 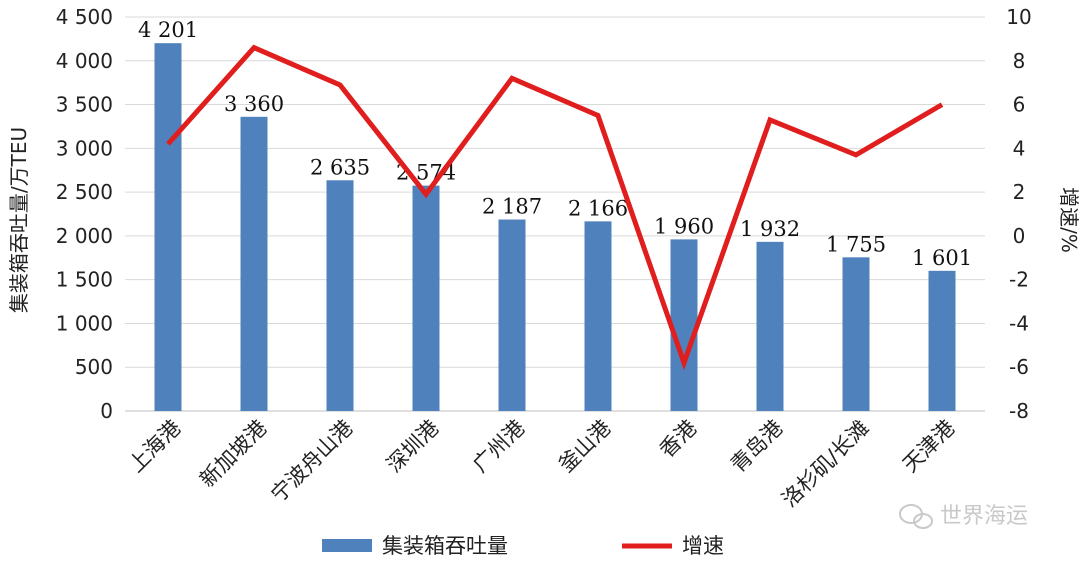 What do you see at coordinates (684, 226) in the screenshot?
I see `bar-value-label: 1 960` at bounding box center [684, 226].